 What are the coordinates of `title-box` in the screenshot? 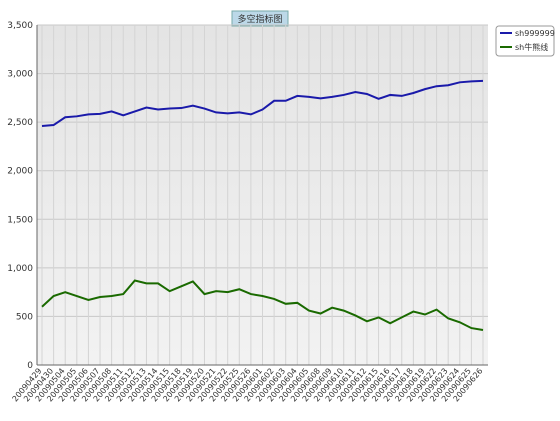 It's located at (260, 18).